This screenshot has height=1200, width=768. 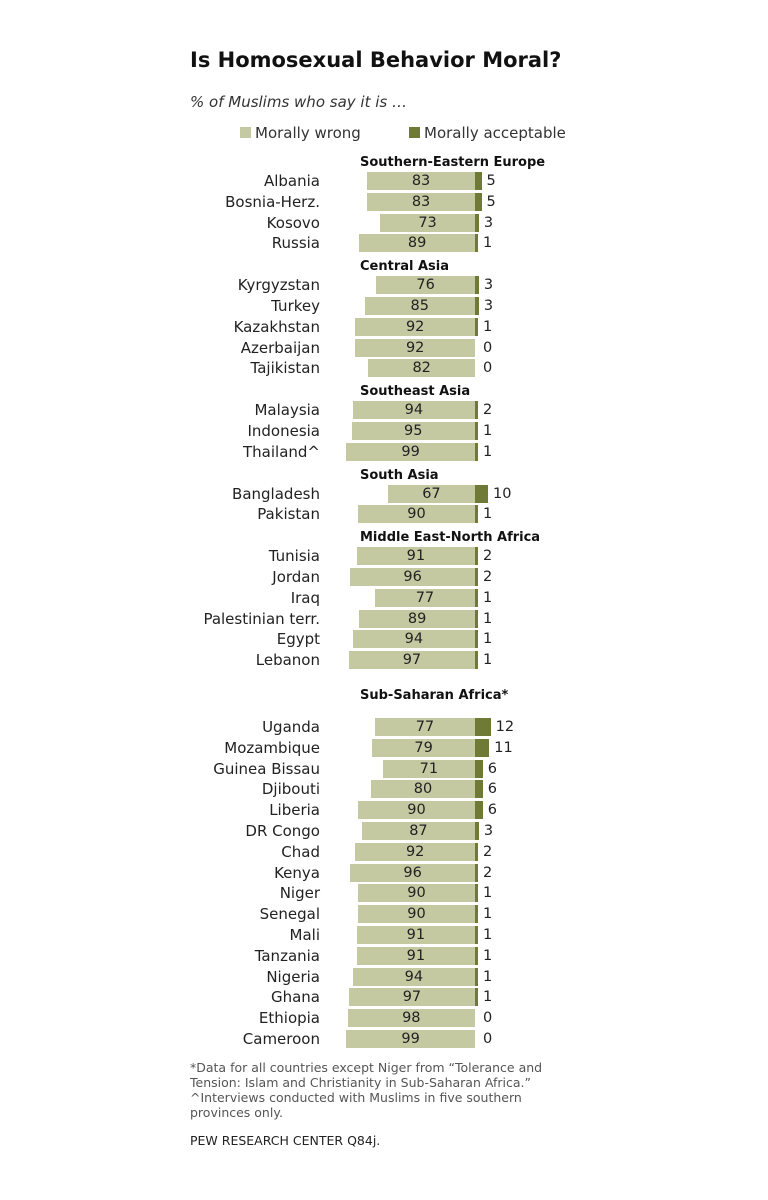 I want to click on country-label: Indonesia, so click(x=283, y=431).